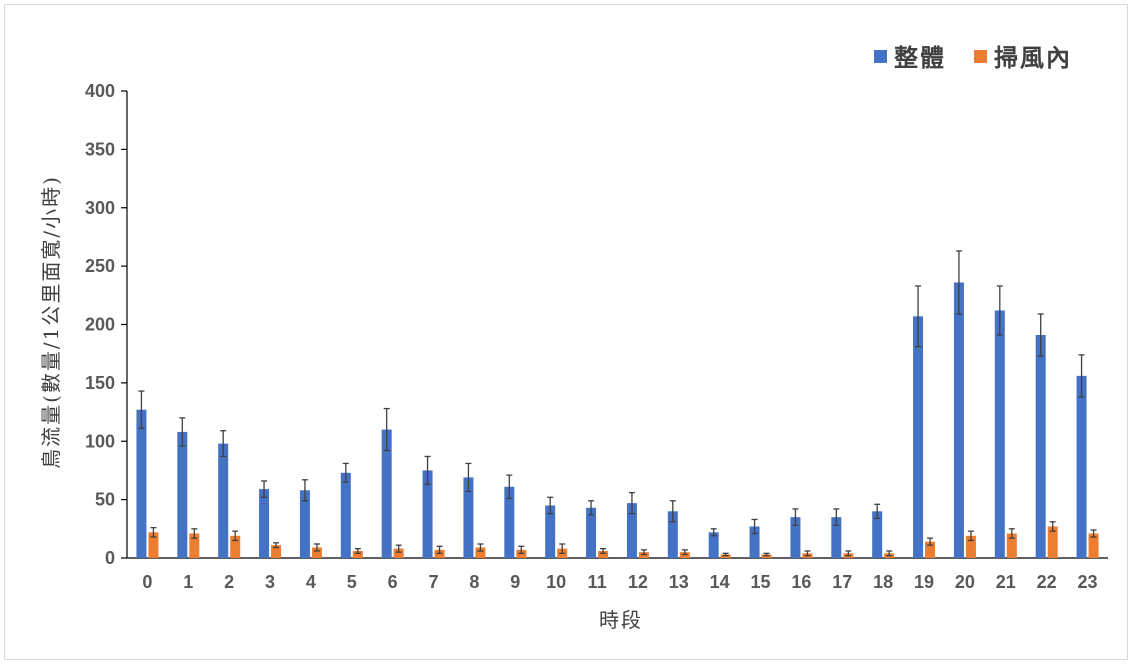 Image resolution: width=1132 pixels, height=664 pixels. I want to click on x-tick-label: 23, so click(1088, 582).